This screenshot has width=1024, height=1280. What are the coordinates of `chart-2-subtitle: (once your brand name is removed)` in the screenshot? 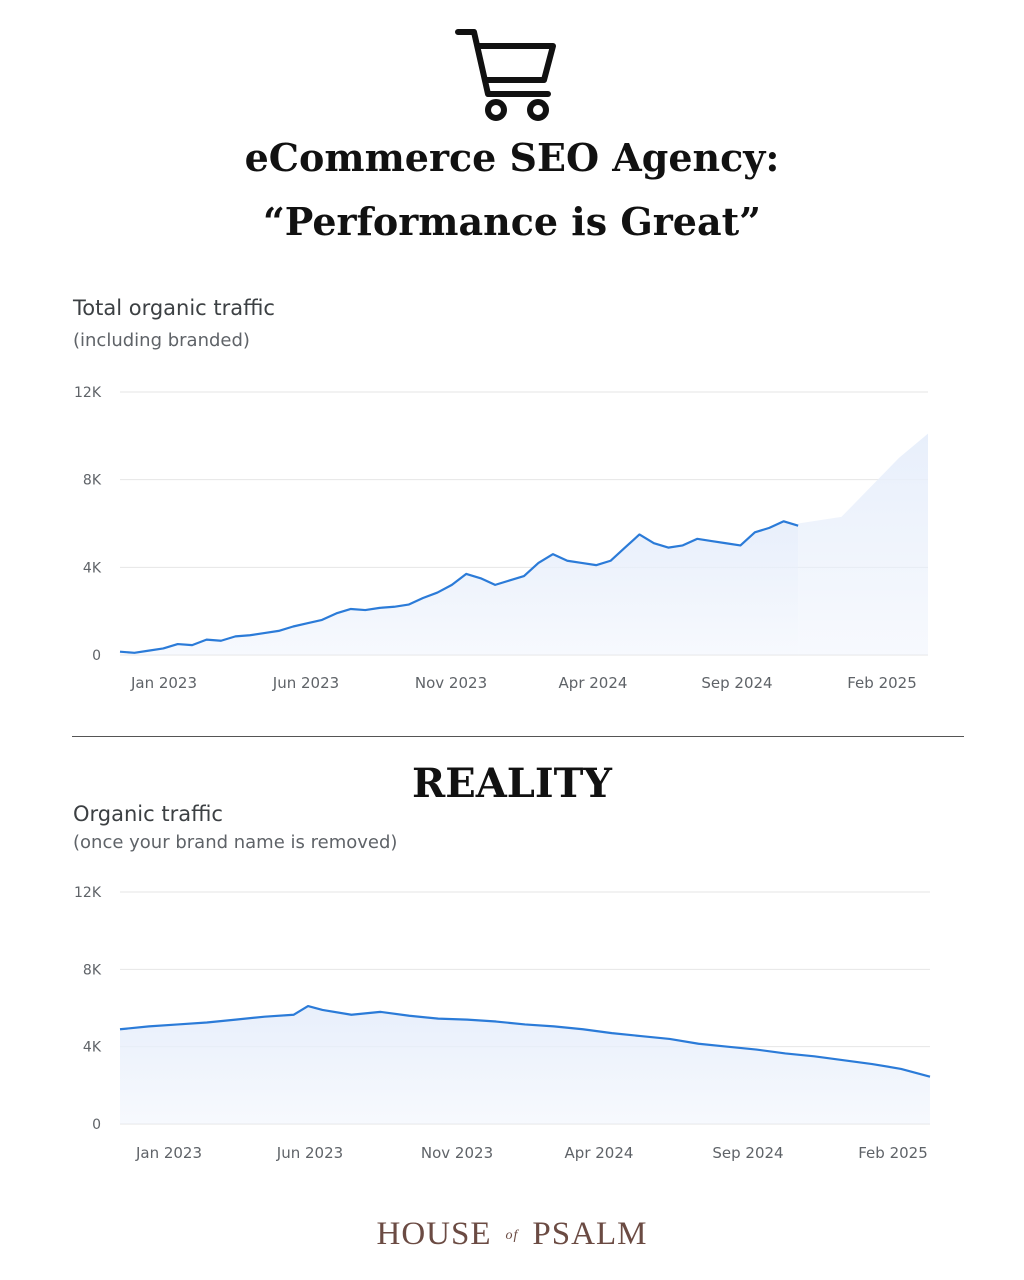 It's located at (235, 842).